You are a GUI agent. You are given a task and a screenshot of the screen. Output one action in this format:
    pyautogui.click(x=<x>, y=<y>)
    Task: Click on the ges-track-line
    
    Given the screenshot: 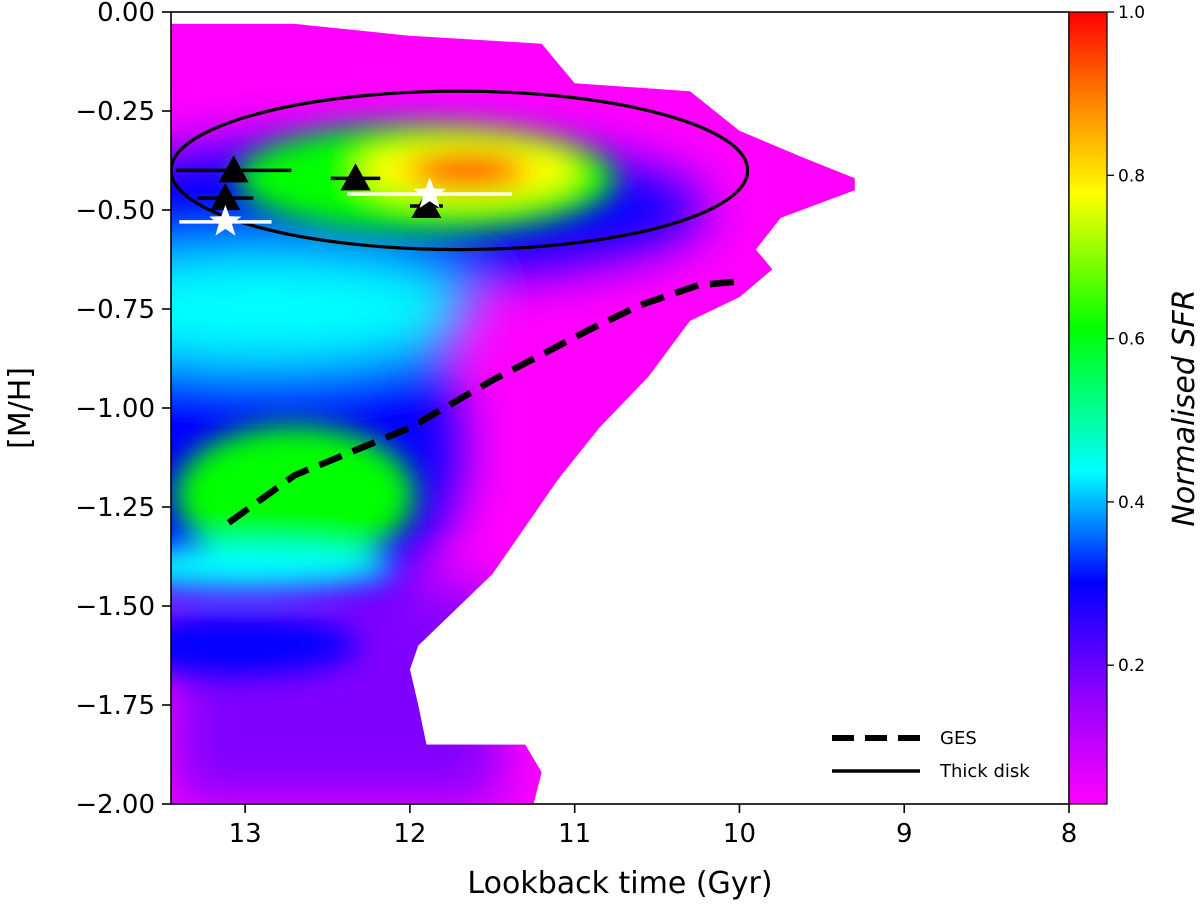 What is the action you would take?
    pyautogui.click(x=483, y=402)
    